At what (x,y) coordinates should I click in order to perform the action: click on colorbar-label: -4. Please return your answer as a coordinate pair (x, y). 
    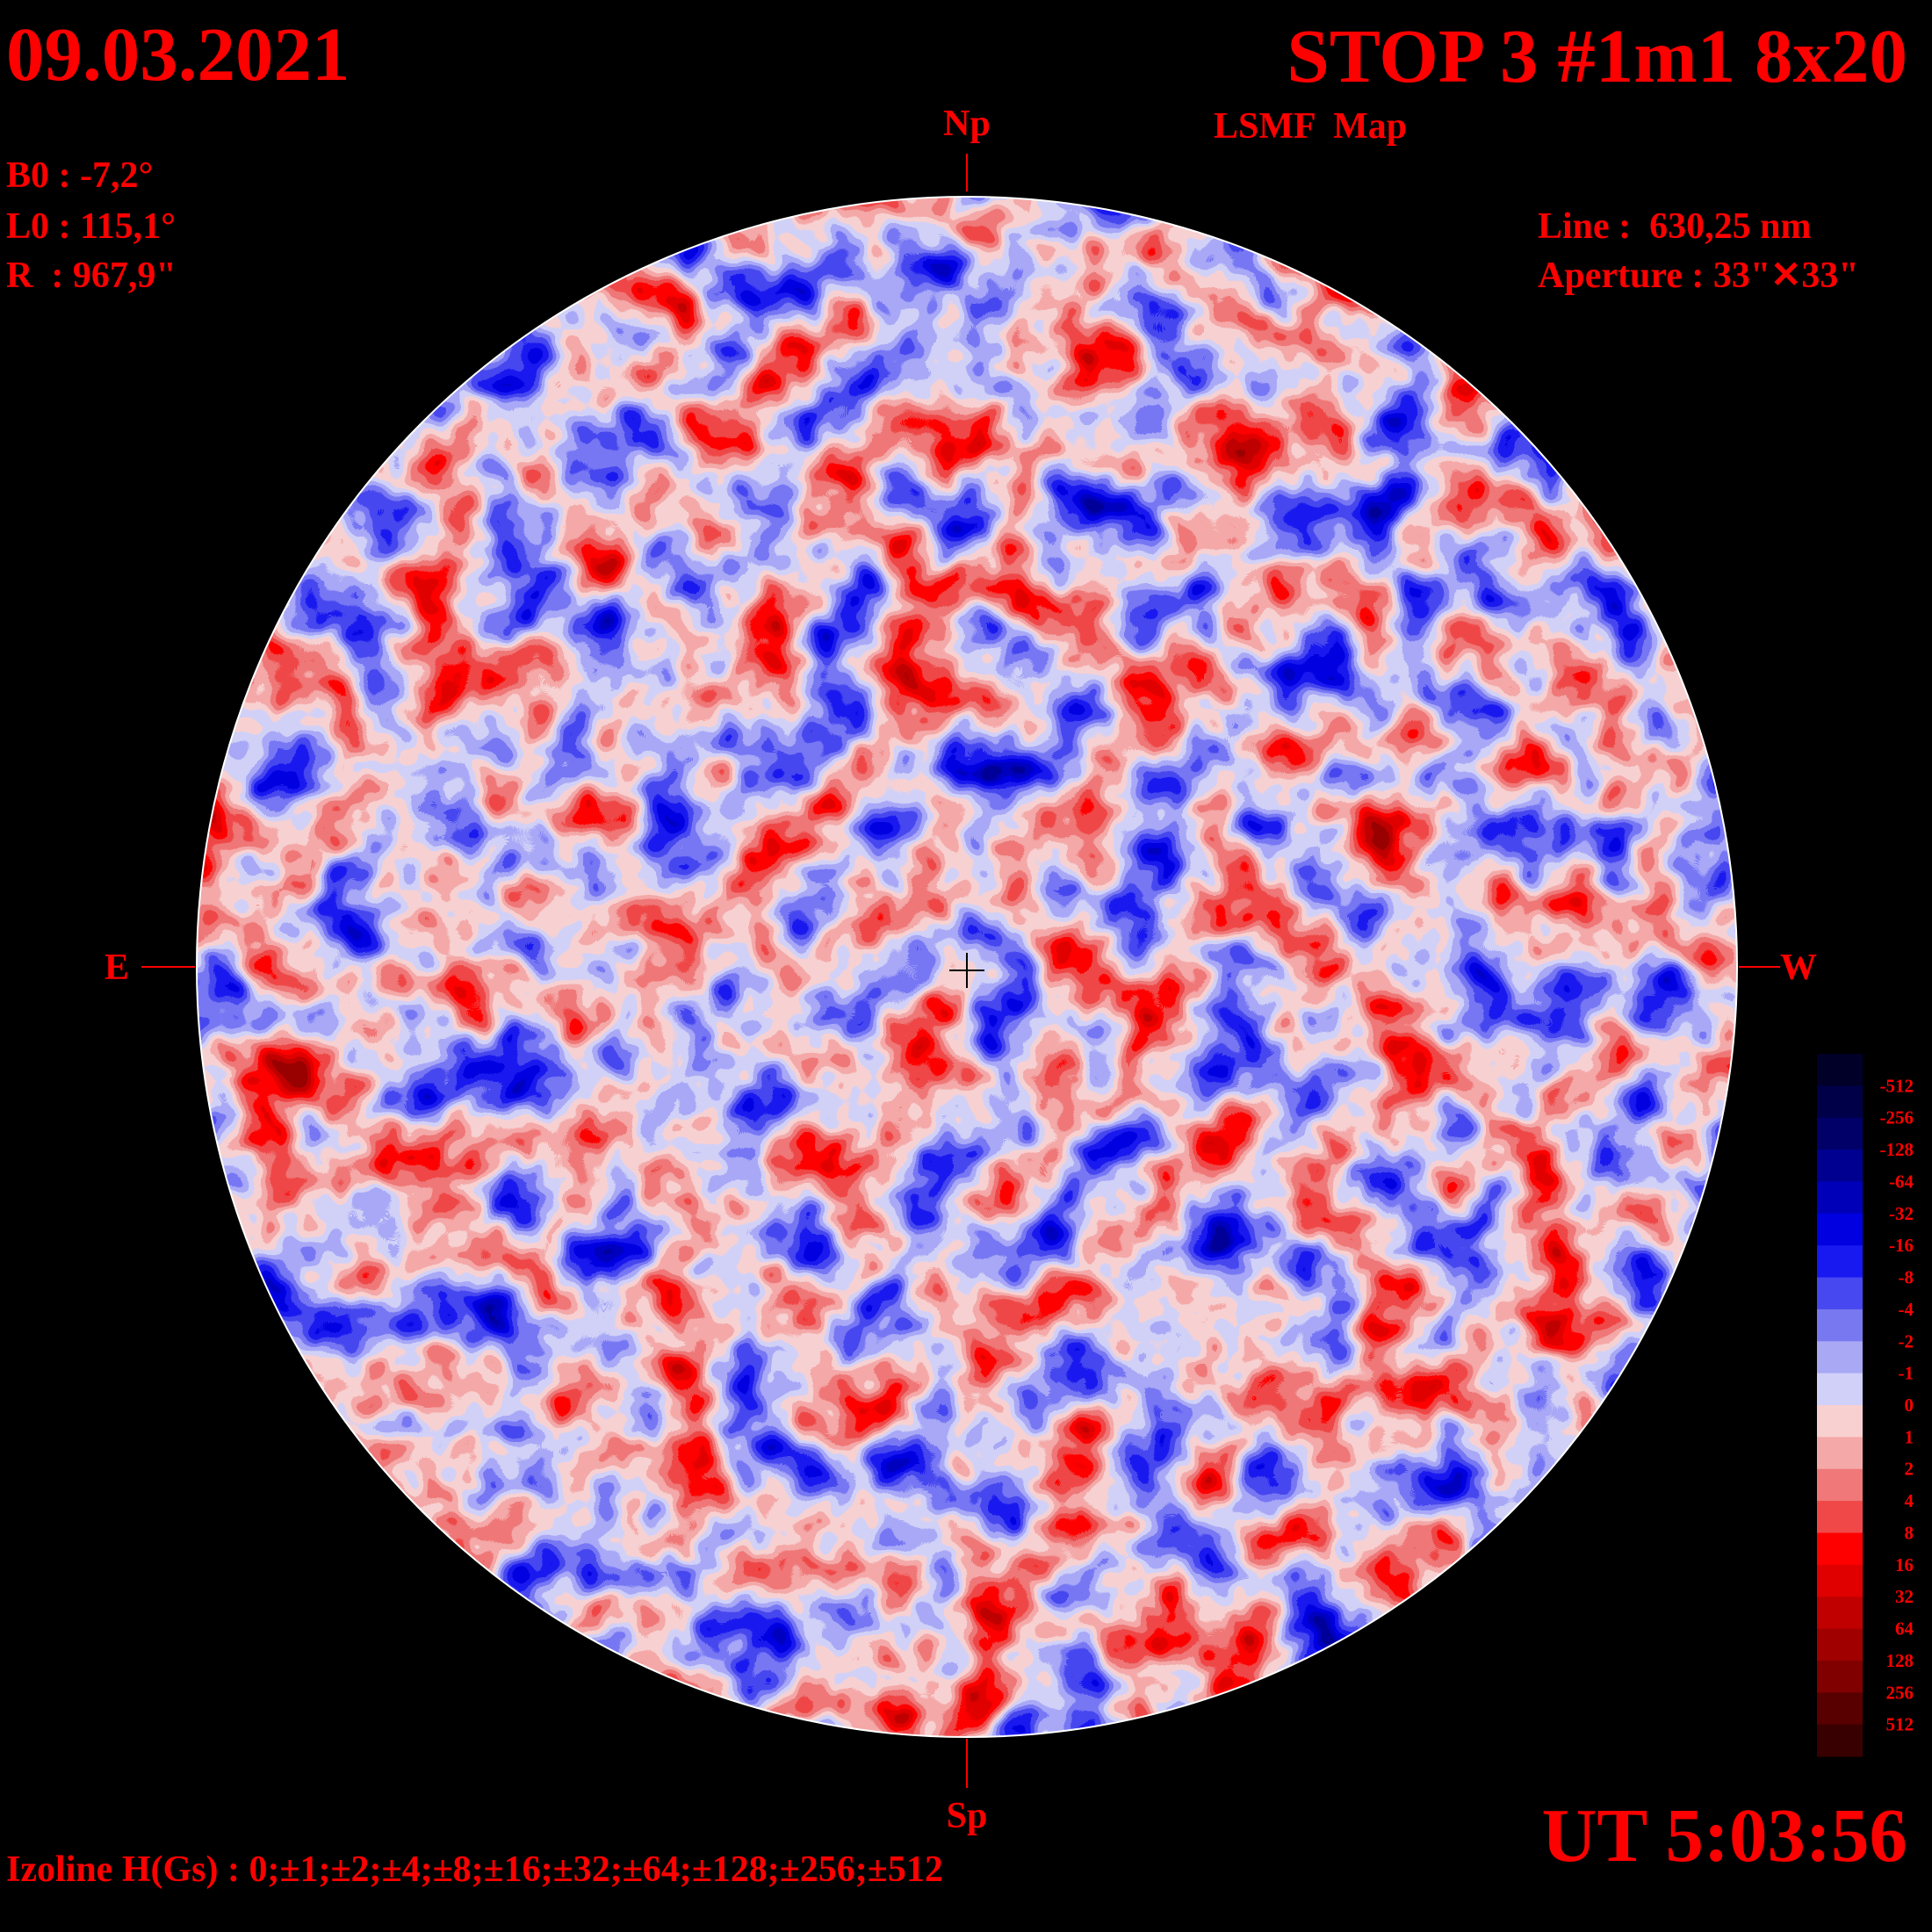
    Looking at the image, I should click on (1907, 1310).